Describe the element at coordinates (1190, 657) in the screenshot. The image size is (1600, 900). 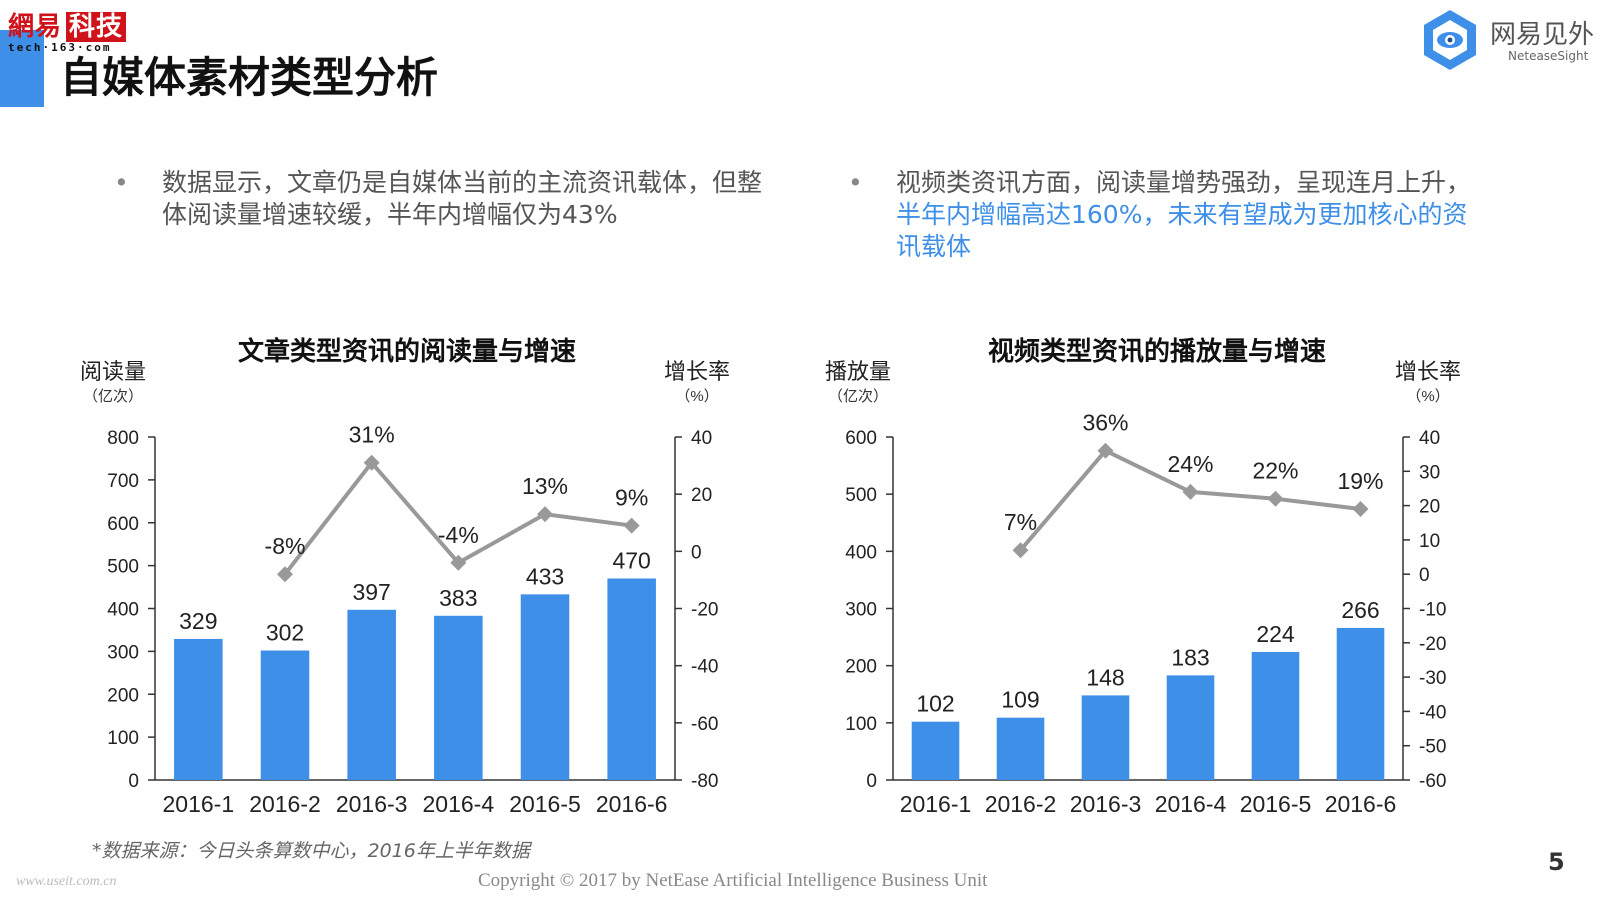
I see `chart-2-bar-value-label: 183` at that location.